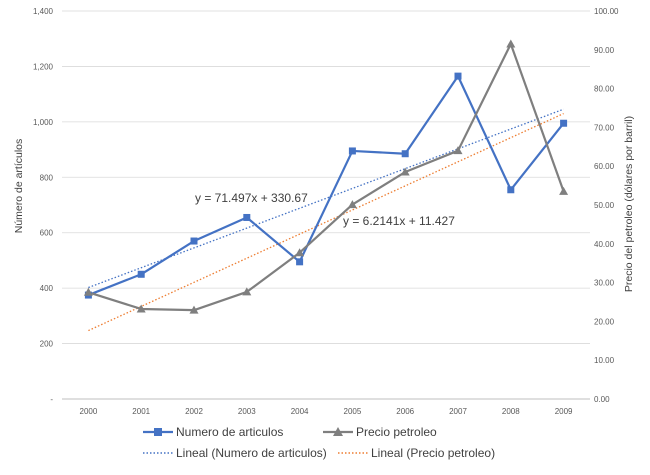  I want to click on legend-label-trend1: Lineal (Numero de articulos), so click(251, 453).